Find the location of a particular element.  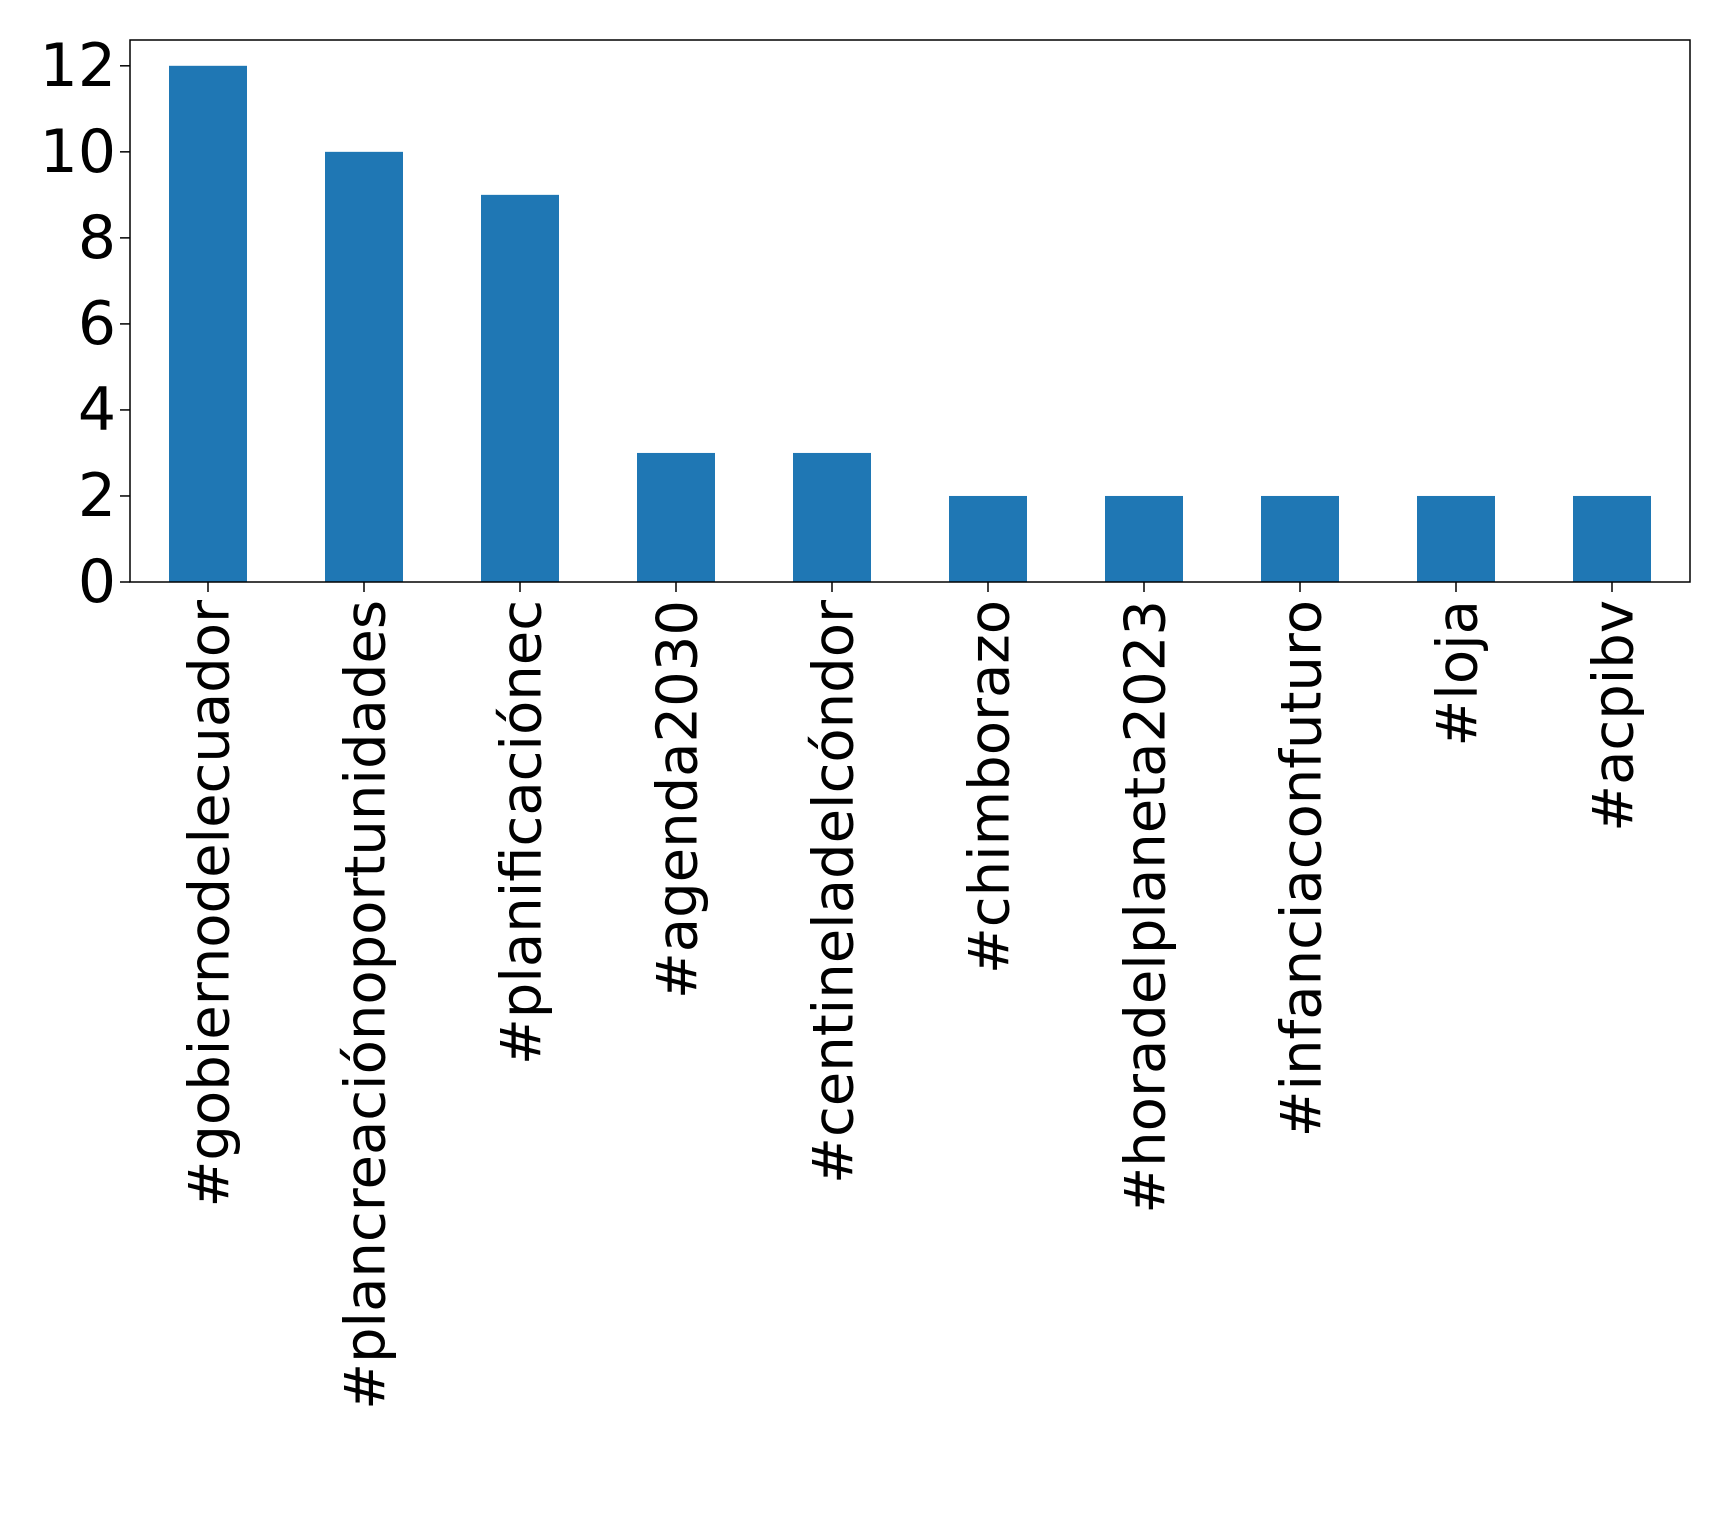

x-tick-label-4: #centineladelcóndor is located at coordinates (834, 891).